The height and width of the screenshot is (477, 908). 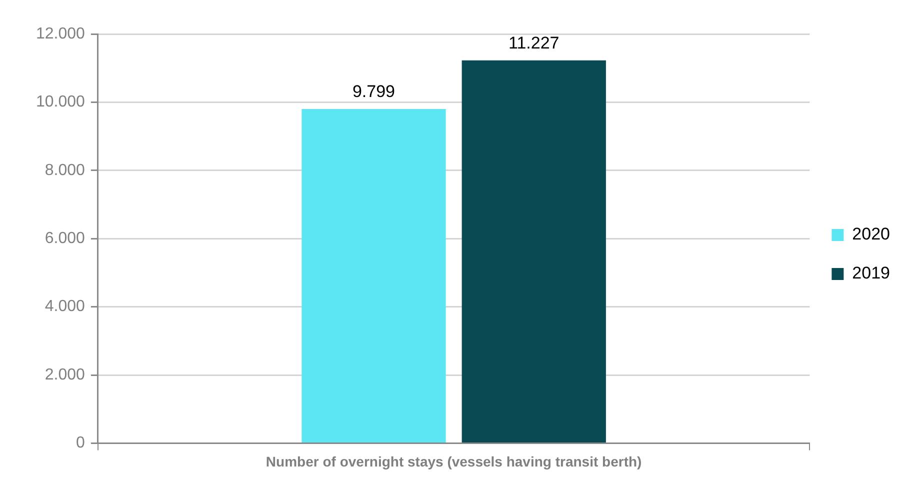 What do you see at coordinates (374, 92) in the screenshot?
I see `data-label: 9.799` at bounding box center [374, 92].